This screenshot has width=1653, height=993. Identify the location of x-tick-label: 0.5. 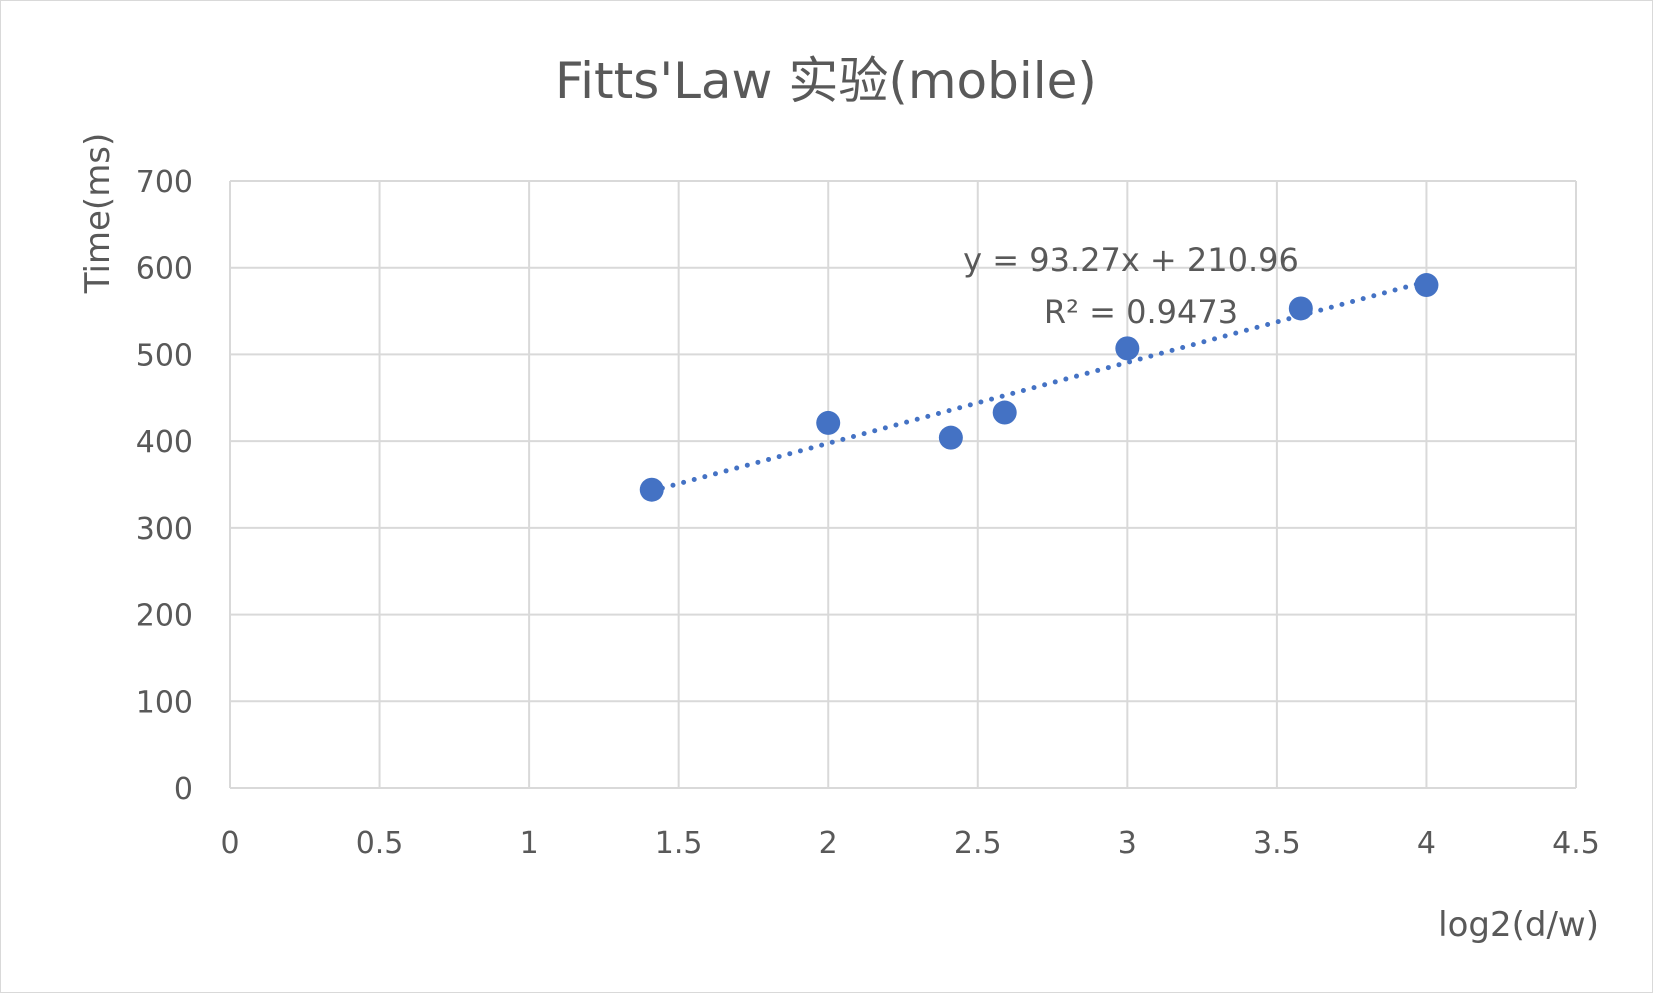
(380, 843).